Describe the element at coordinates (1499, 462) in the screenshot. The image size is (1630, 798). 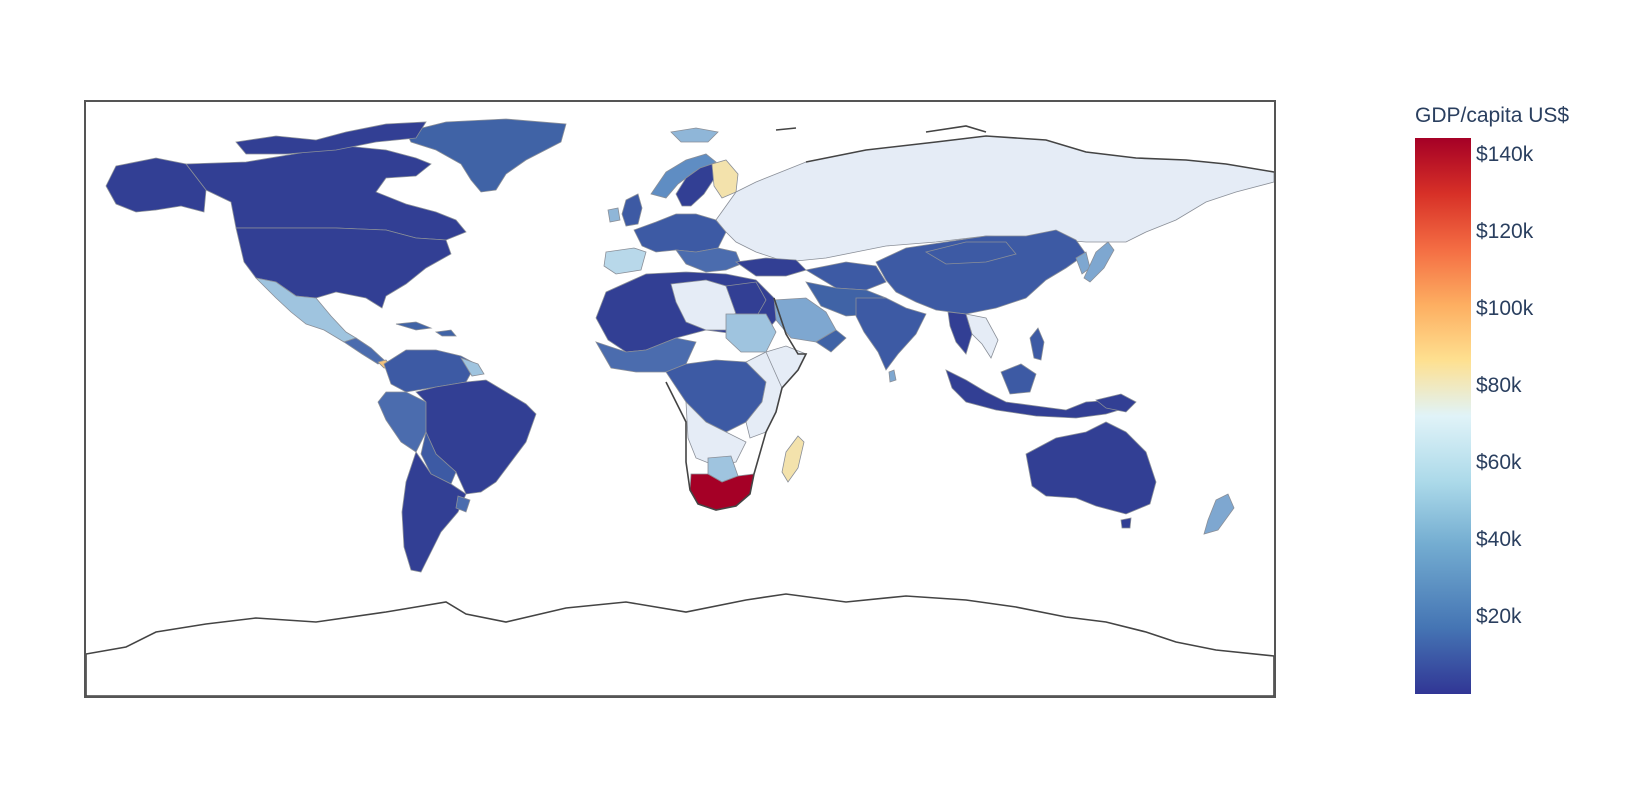
I see `colorbar-tick: $60k` at that location.